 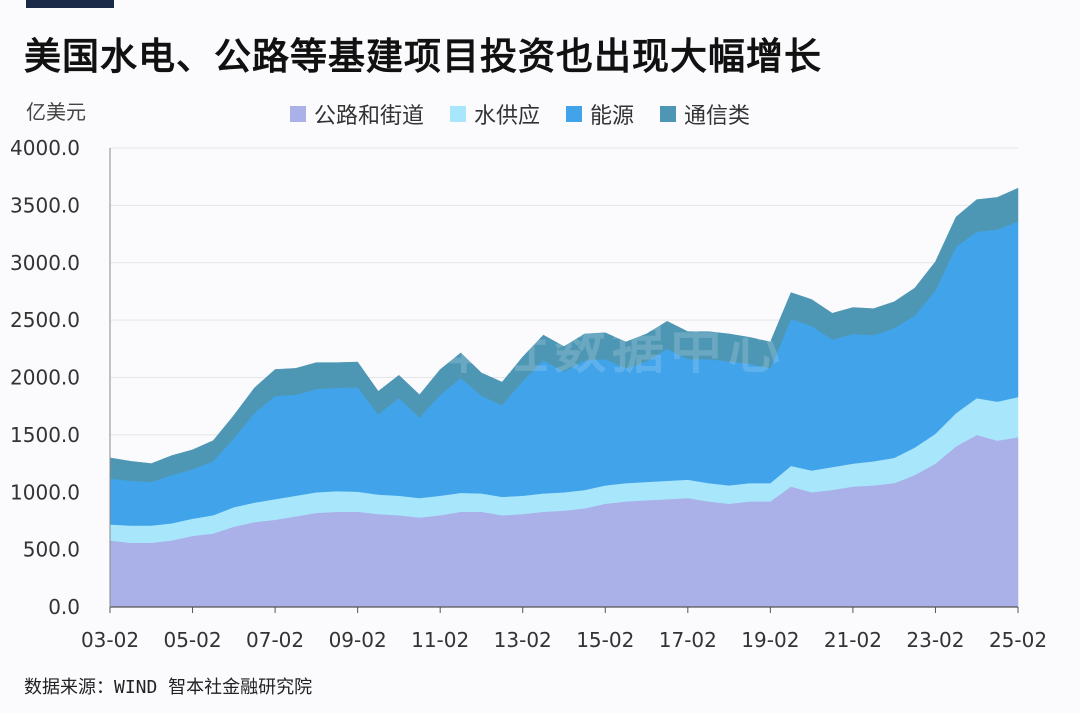 I want to click on y-axis-unit-label: 亿美元, so click(x=56, y=112).